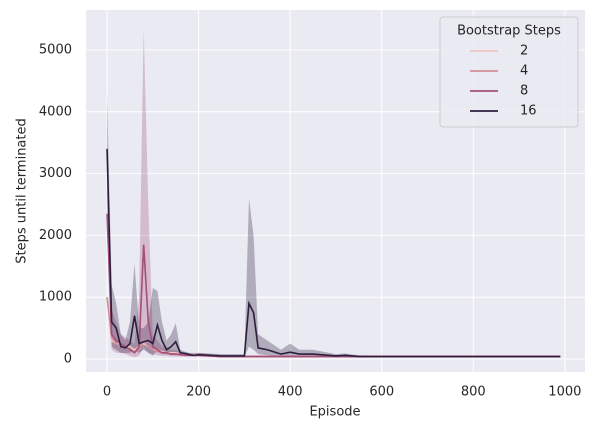 This screenshot has height=430, width=600. I want to click on legend-box, so click(509, 72).